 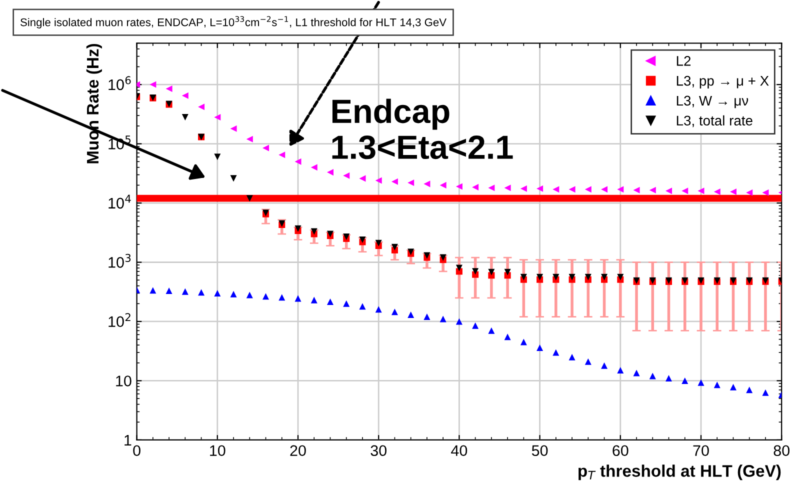 What do you see at coordinates (136, 450) in the screenshot?
I see `x-tick-label: 0` at bounding box center [136, 450].